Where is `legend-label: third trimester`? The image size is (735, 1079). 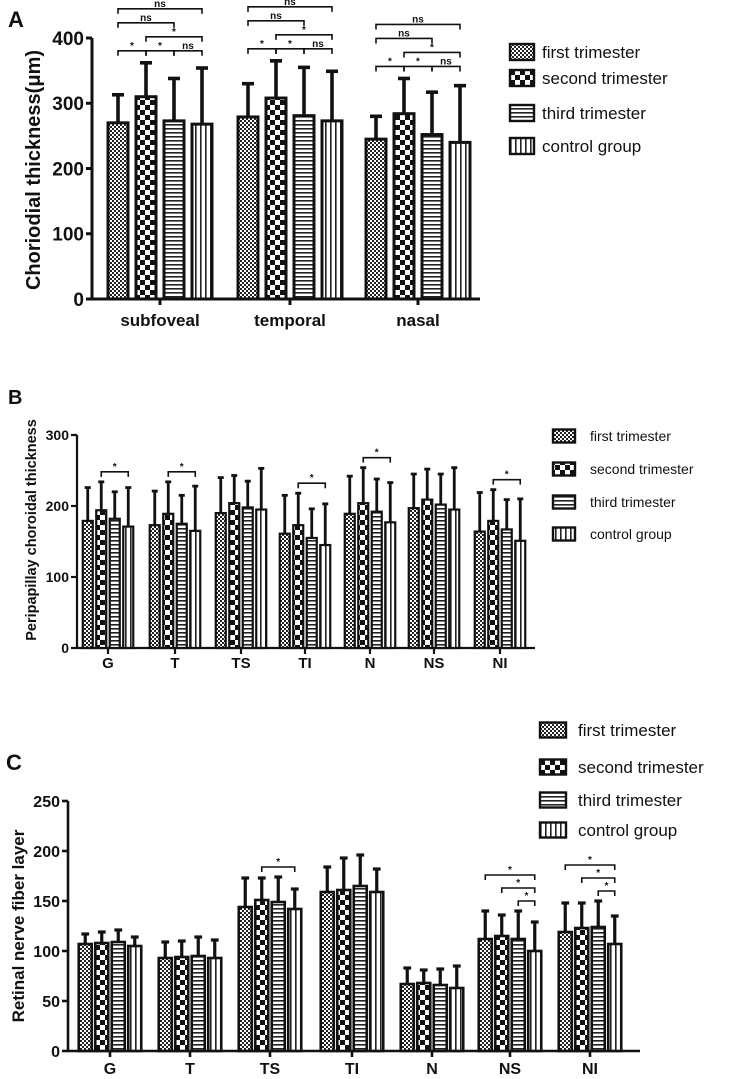 legend-label: third trimester is located at coordinates (594, 113).